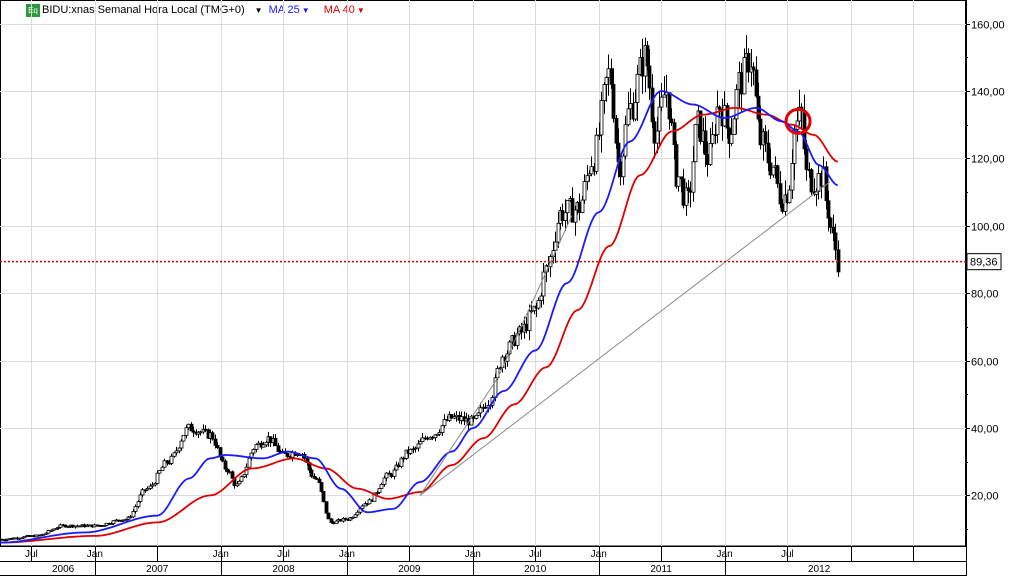 This screenshot has height=576, width=1014. I want to click on x-year-label: 2009, so click(409, 569).